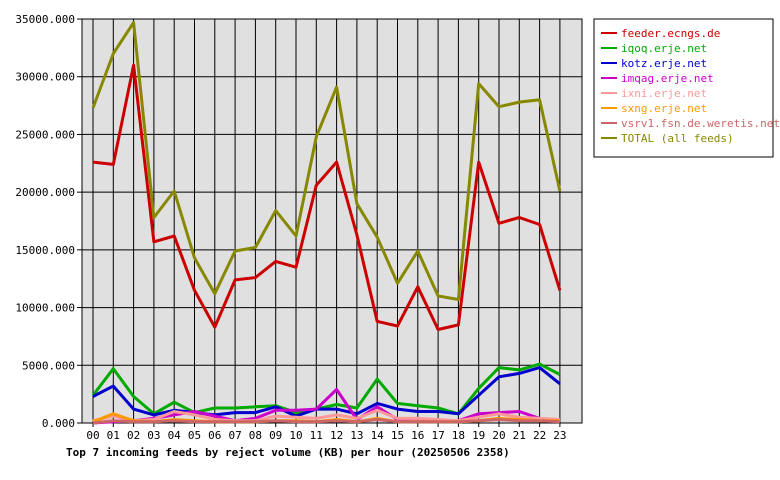  Describe the element at coordinates (45, 308) in the screenshot. I see `y-tick-label: 10000.000` at that location.